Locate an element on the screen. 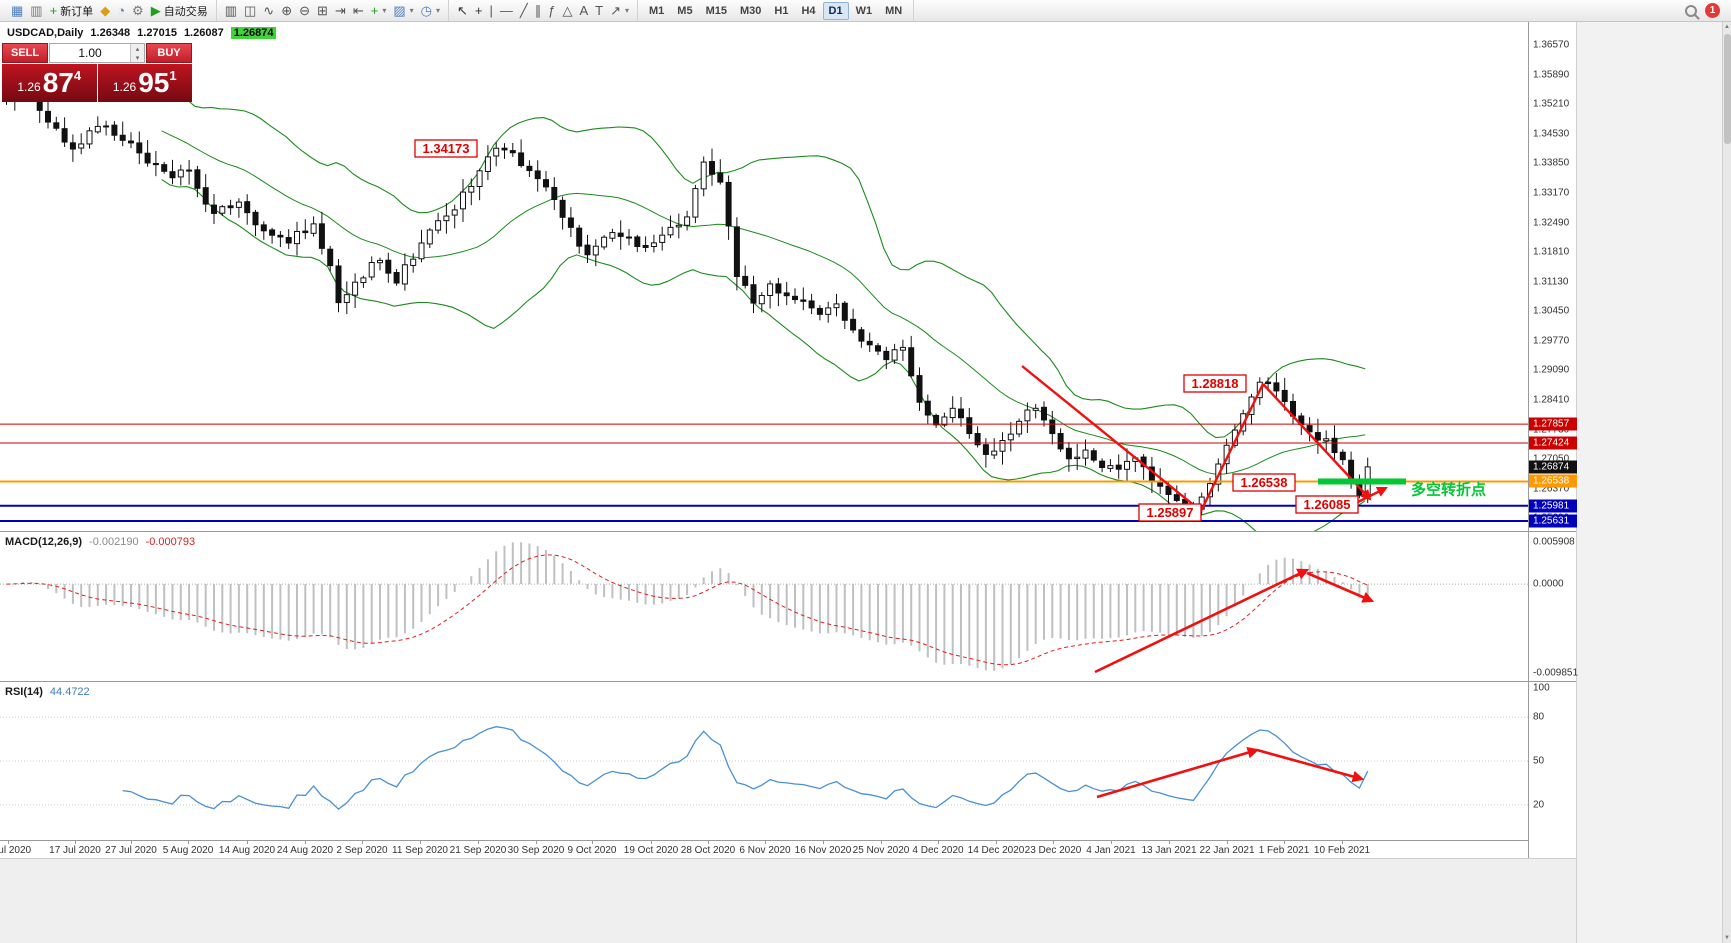  new-chart-icon: + is located at coordinates (374, 10).